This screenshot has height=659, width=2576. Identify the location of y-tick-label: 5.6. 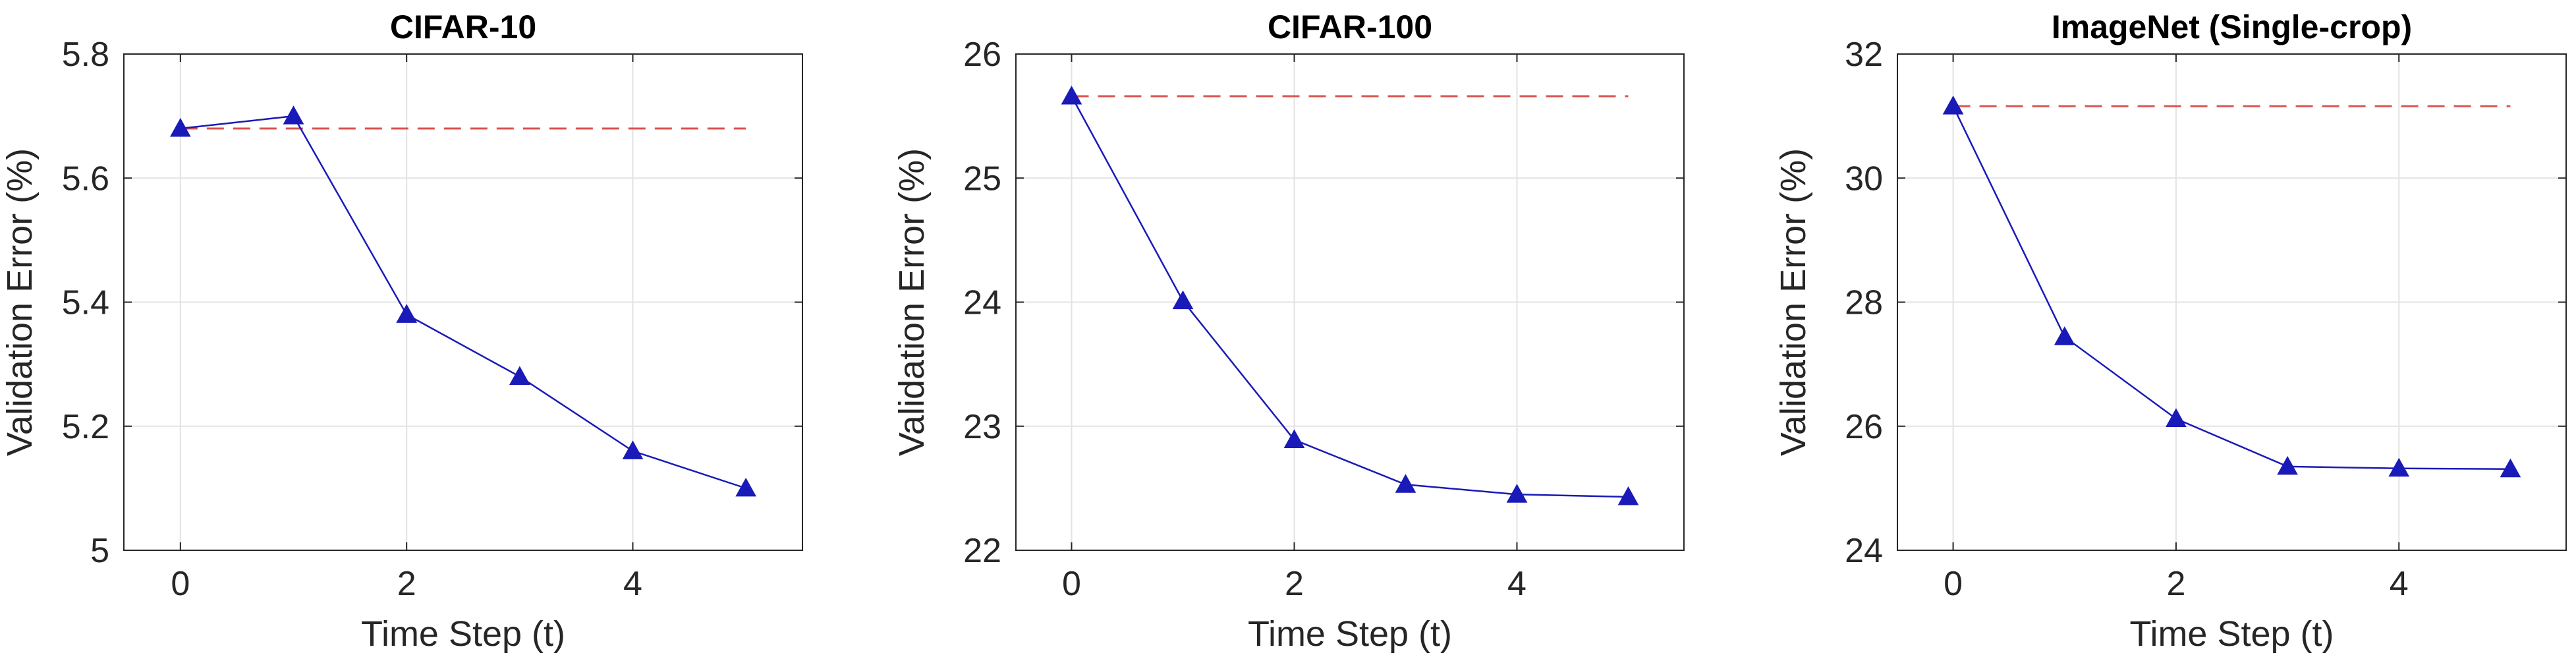
(85, 179).